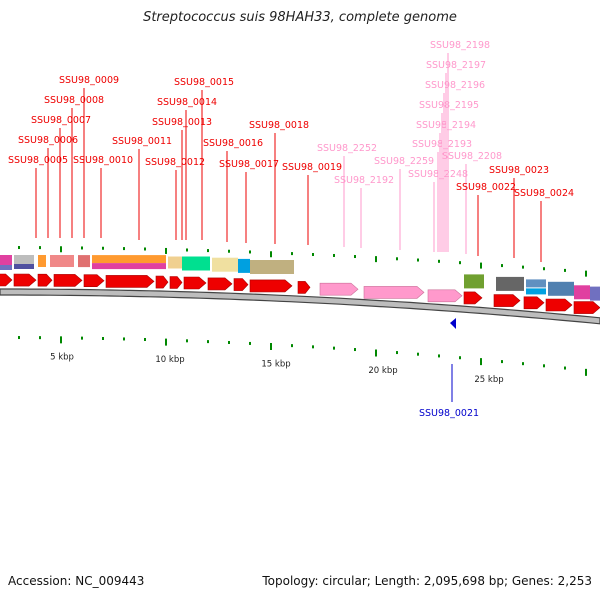 The height and width of the screenshot is (600, 600). Describe the element at coordinates (187, 102) in the screenshot. I see `gene-label-ssu98_0014: SSU98_0014` at that location.